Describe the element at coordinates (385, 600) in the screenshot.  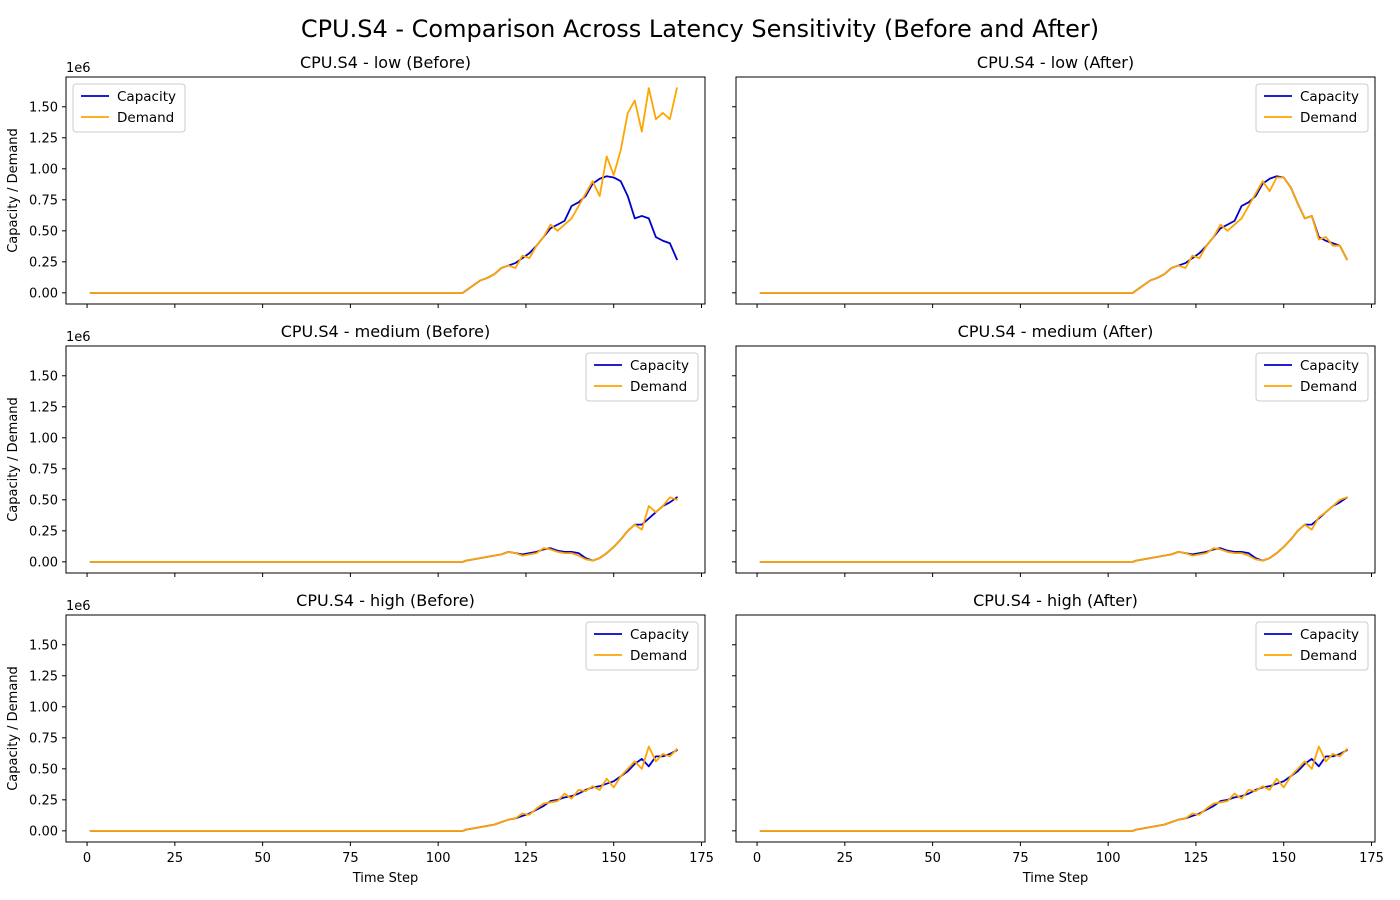
I see `subplot-title: CPU.S4 - high (Before)` at that location.